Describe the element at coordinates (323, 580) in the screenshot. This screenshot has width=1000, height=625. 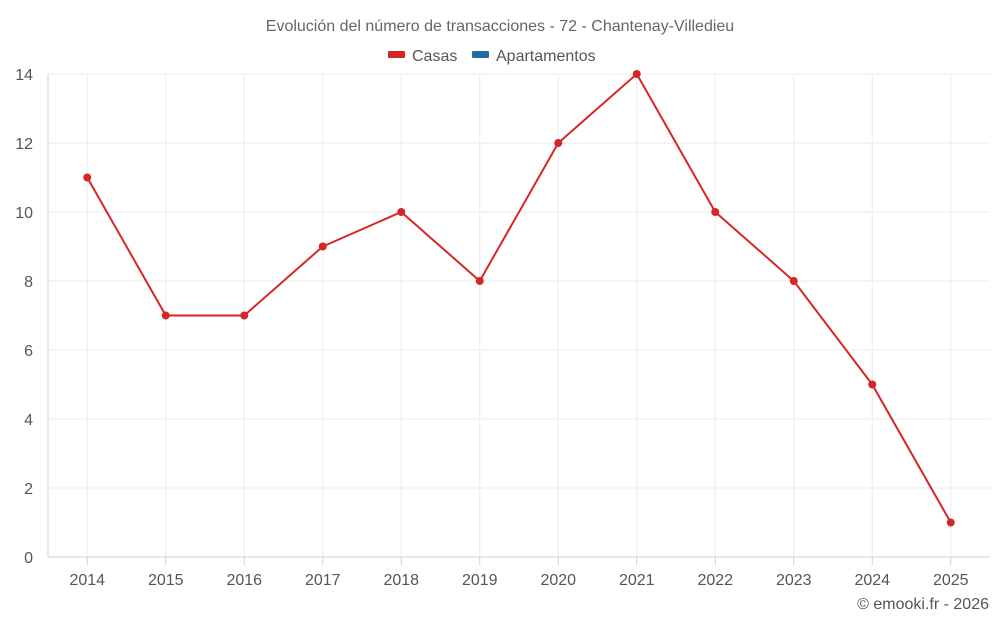
I see `x-tick-label: 2017` at that location.